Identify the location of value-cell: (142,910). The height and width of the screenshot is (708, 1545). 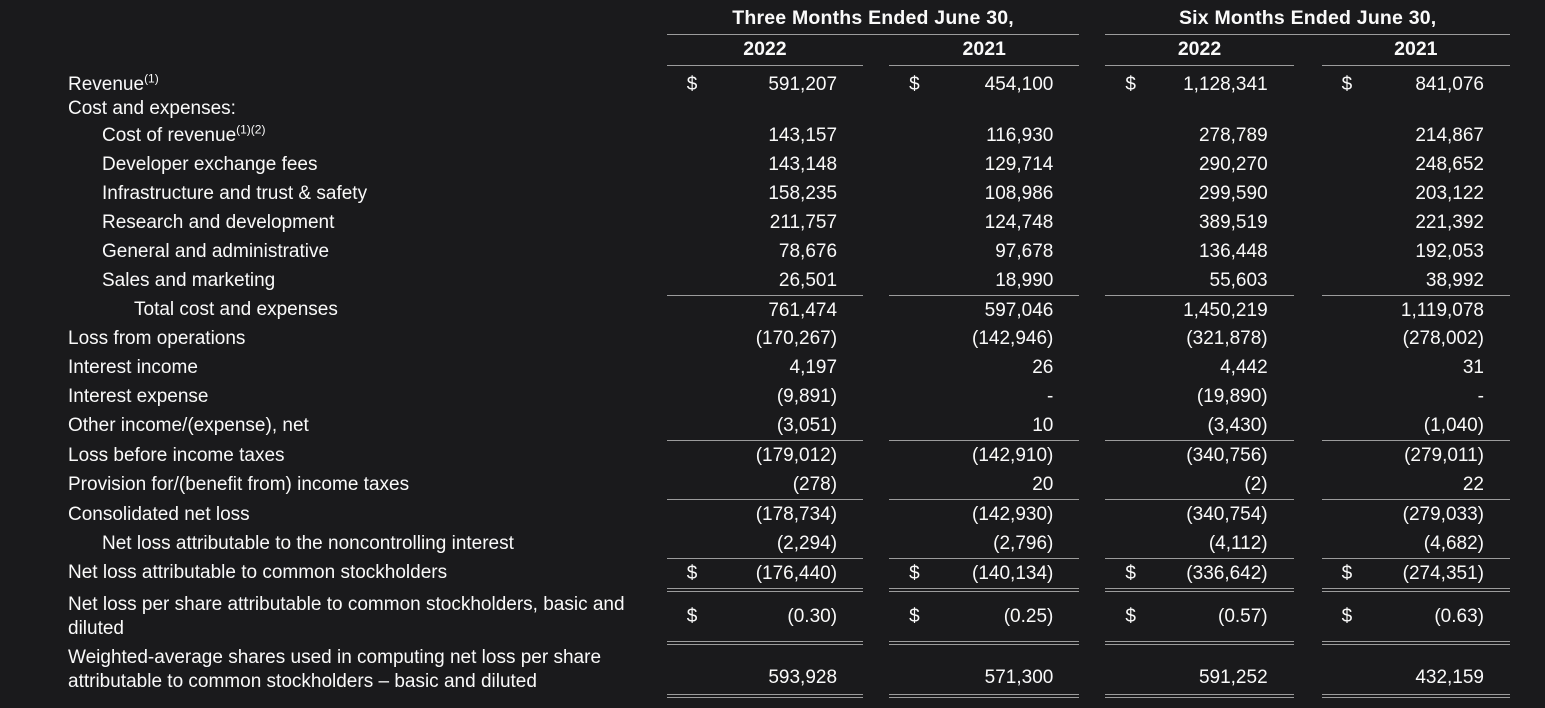
(984, 455).